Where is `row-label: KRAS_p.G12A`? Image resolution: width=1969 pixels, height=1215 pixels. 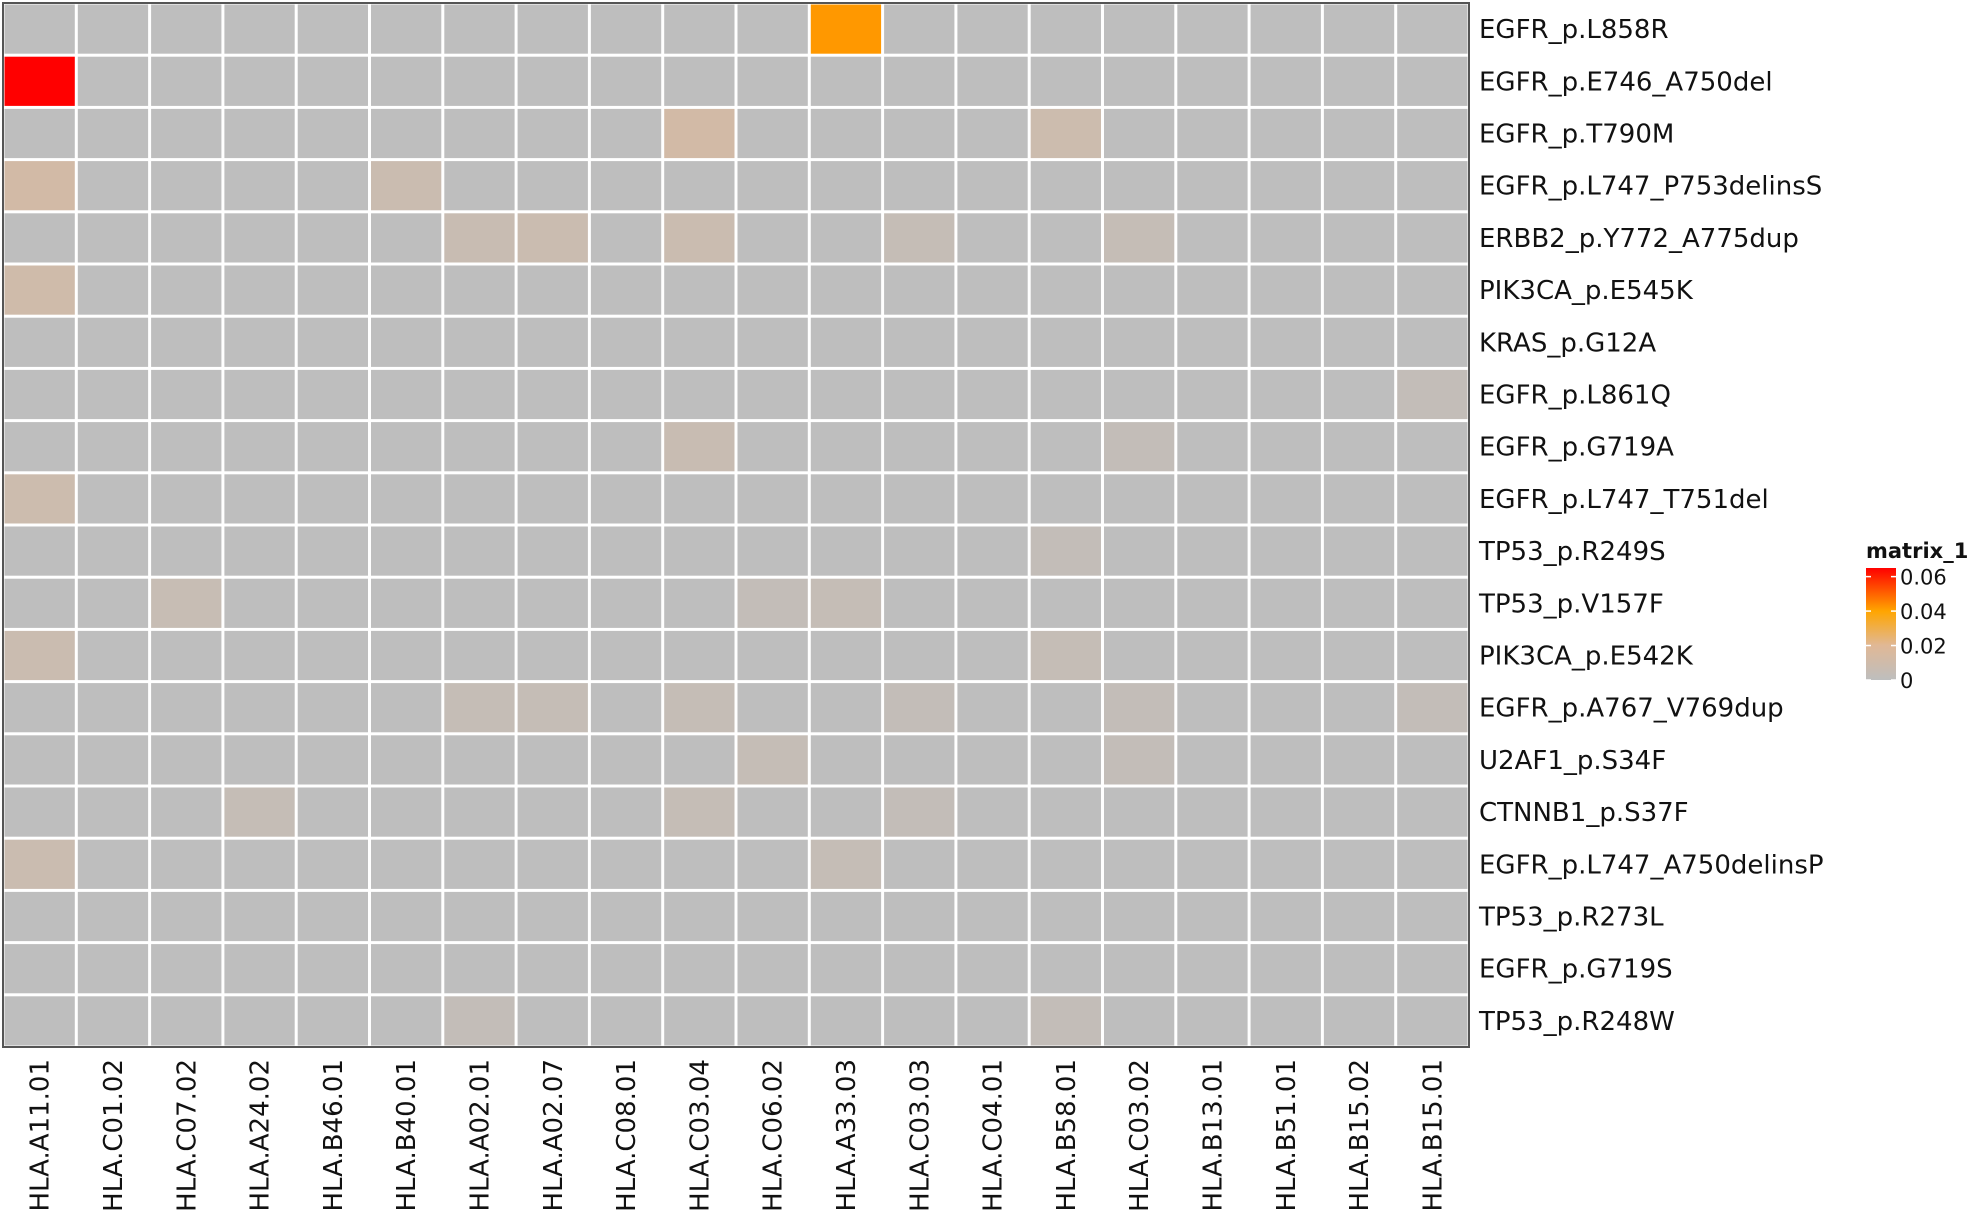
row-label: KRAS_p.G12A is located at coordinates (1567, 343).